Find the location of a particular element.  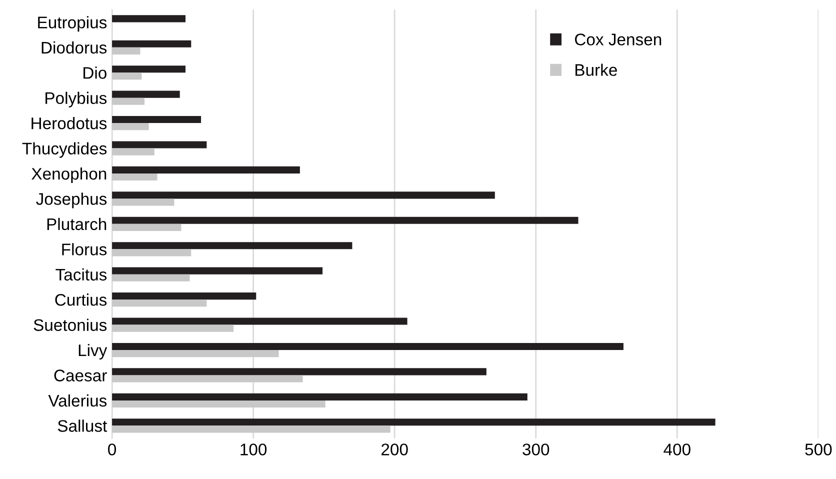

x-tick-label: 300 is located at coordinates (536, 450).